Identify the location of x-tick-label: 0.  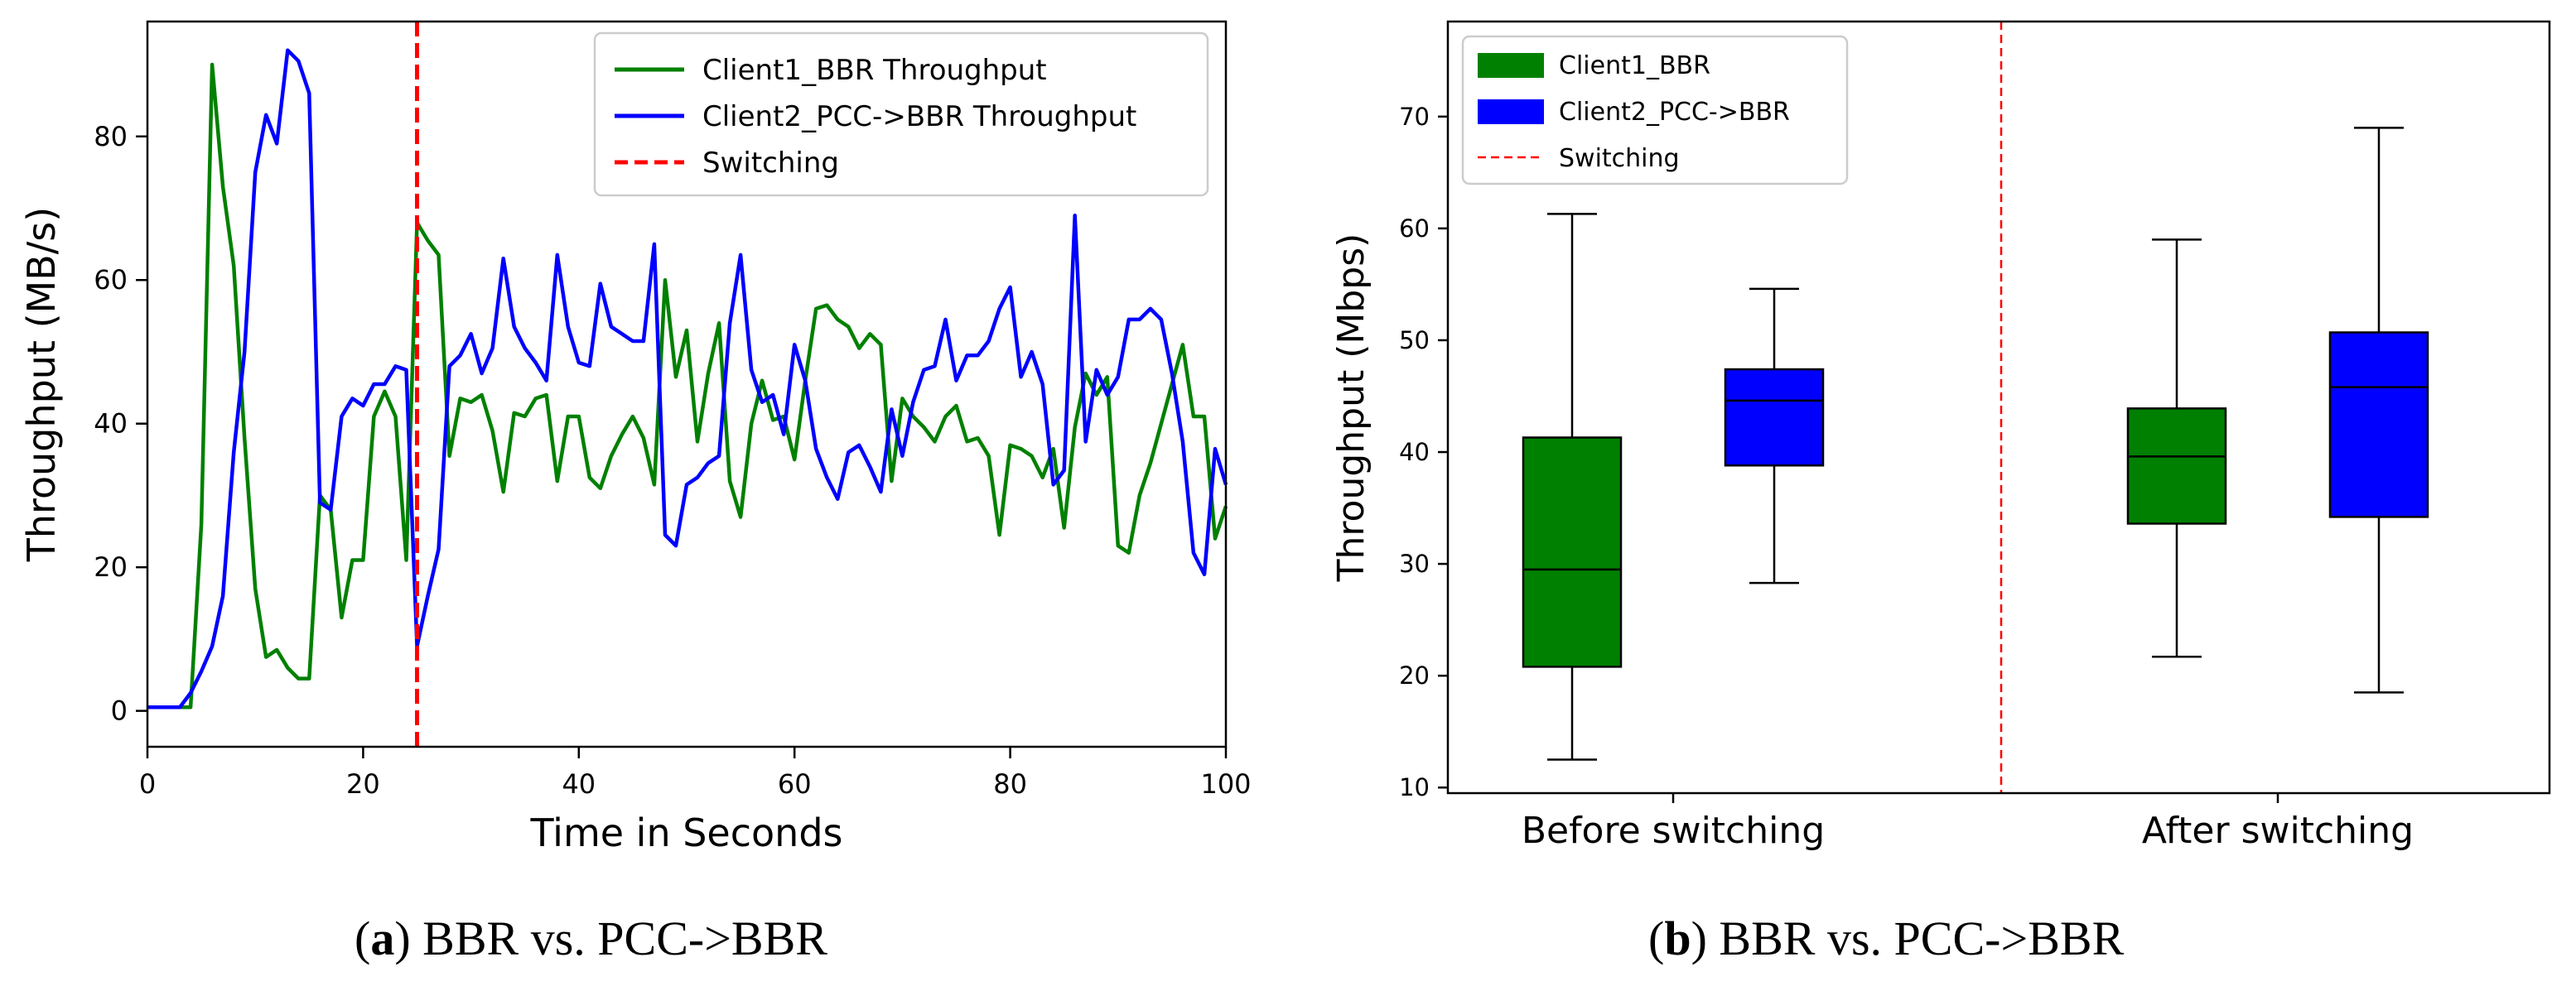
(147, 784).